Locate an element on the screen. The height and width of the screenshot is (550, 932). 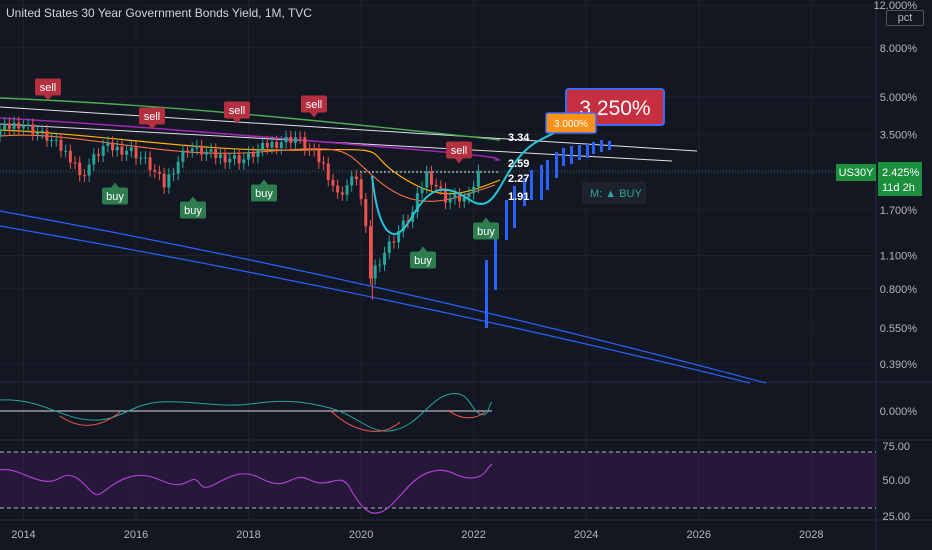
unit-label: pct is located at coordinates (905, 18).